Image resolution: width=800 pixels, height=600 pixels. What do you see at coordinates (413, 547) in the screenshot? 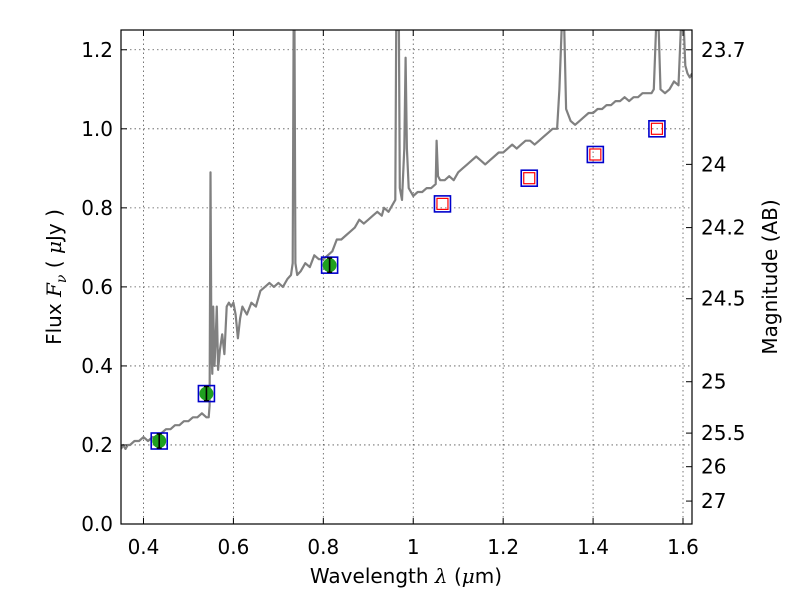
I see `x-tick-label: 1` at bounding box center [413, 547].